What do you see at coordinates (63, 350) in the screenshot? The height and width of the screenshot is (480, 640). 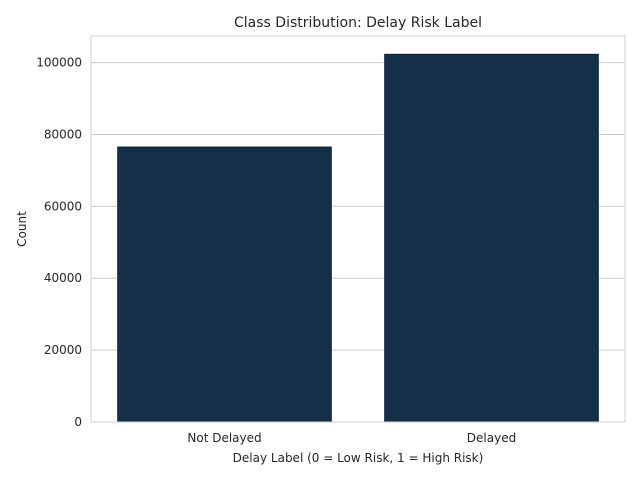 I see `y-tick-label: 20000` at bounding box center [63, 350].